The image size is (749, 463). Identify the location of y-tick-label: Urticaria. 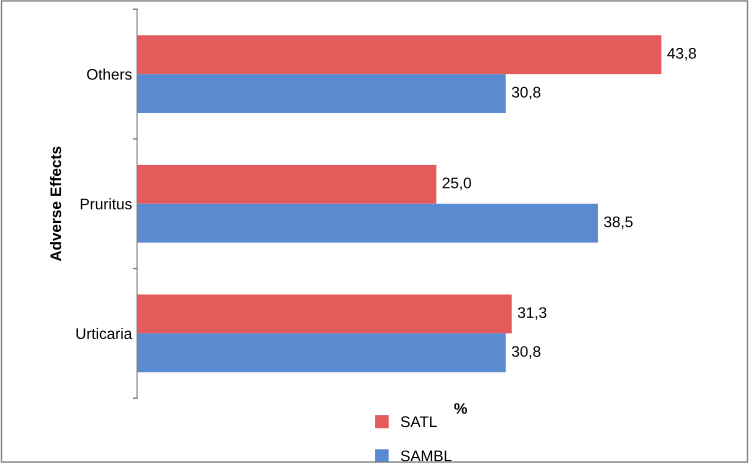
(104, 334).